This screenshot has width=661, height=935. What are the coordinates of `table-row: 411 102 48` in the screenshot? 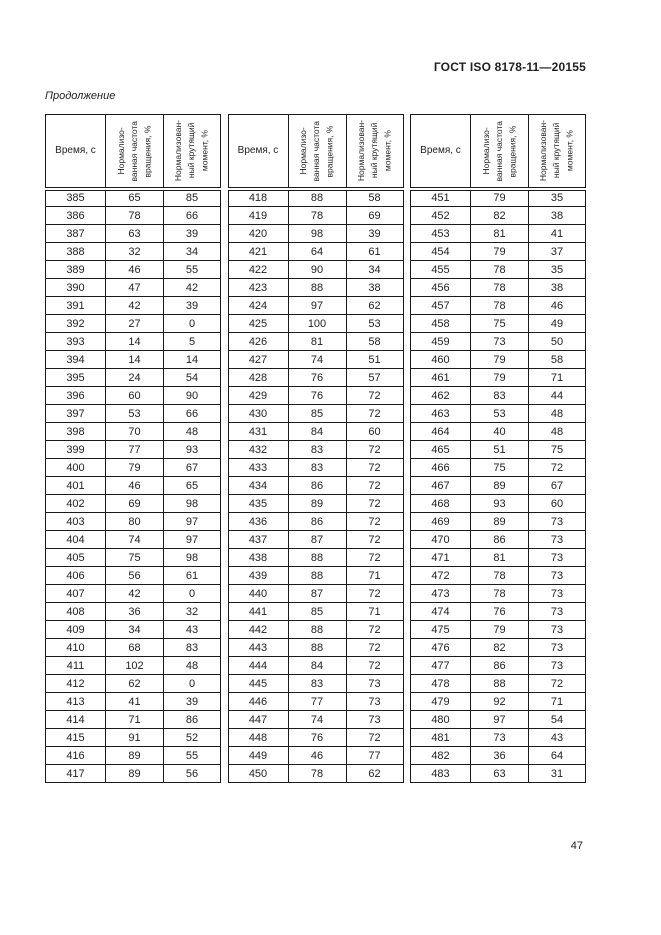 It's located at (133, 665).